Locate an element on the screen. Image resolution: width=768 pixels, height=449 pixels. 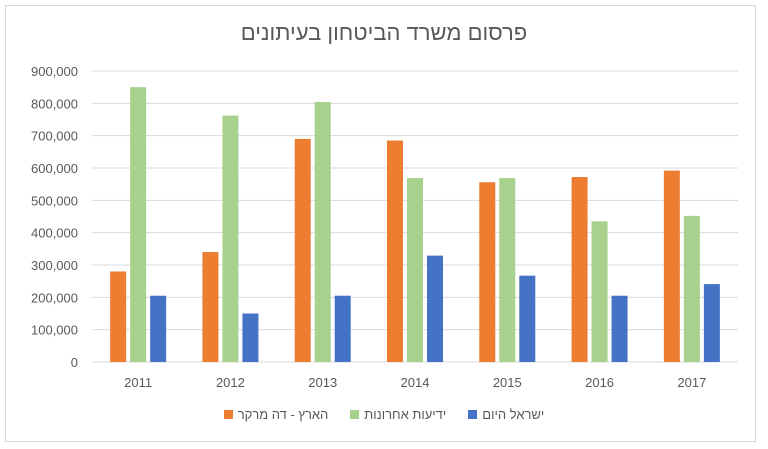
y-tick-label: 900,000 is located at coordinates (54, 71).